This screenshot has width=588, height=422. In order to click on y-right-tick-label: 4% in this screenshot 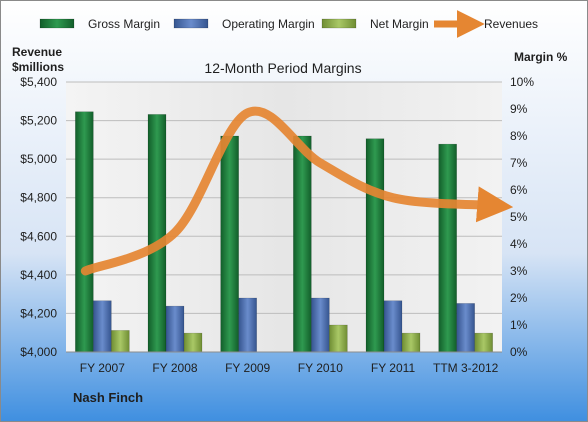, I will do `click(519, 244)`.